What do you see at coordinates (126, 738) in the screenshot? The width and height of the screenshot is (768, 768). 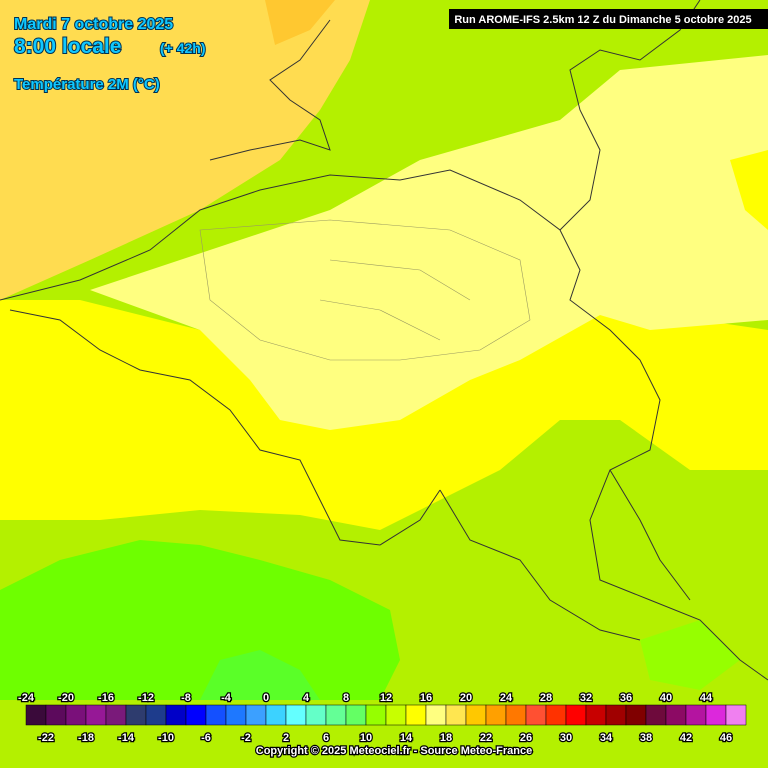 I see `legend-label: -14` at bounding box center [126, 738].